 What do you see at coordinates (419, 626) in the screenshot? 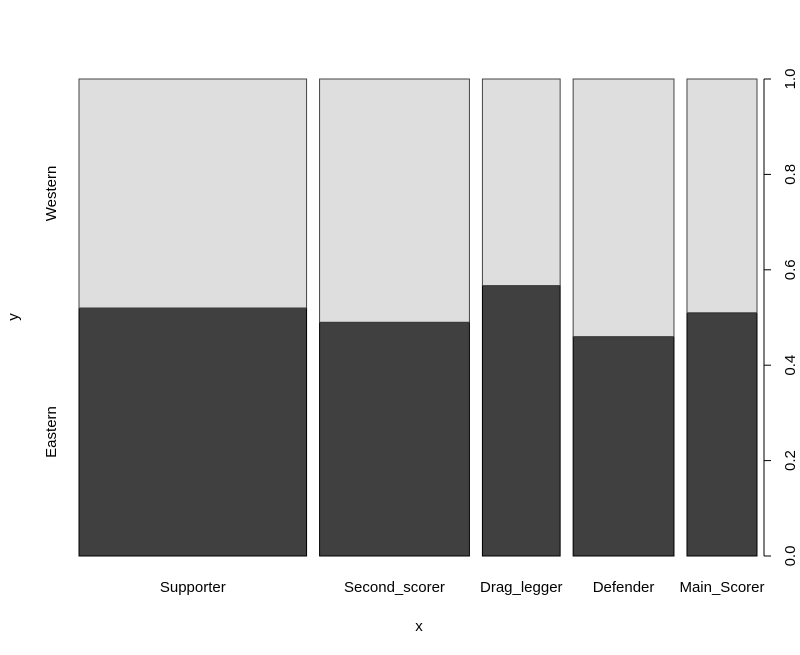
I see `x-axis-label: x` at bounding box center [419, 626].